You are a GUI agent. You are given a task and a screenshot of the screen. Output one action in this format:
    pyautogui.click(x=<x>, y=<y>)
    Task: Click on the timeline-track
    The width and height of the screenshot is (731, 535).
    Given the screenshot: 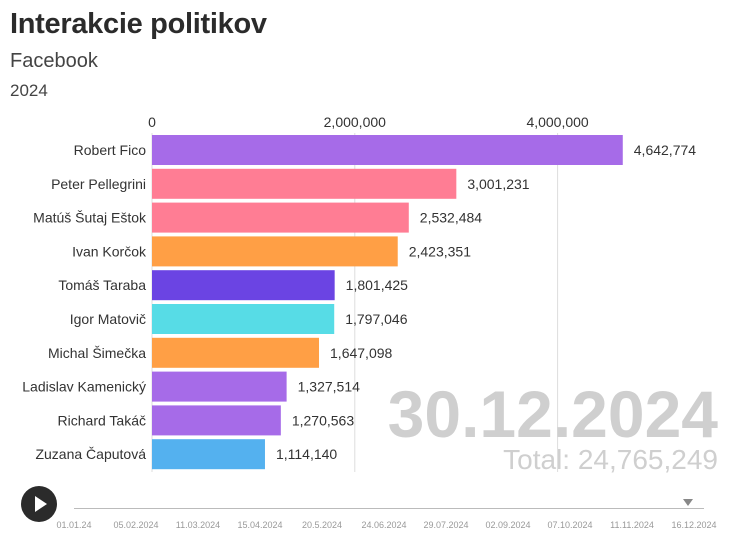 What is the action you would take?
    pyautogui.click(x=389, y=508)
    